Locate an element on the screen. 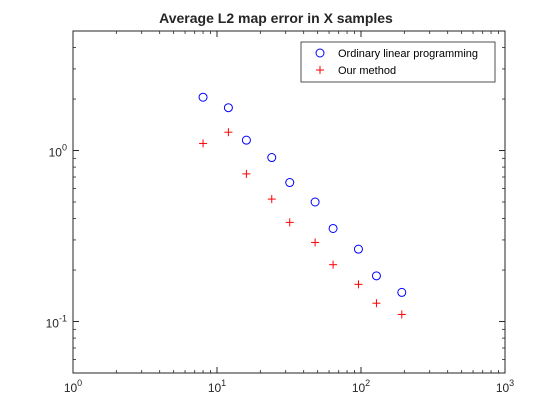  x-tick-labels: 10⁰ 10¹ 10² 10³ is located at coordinates (289, 386).